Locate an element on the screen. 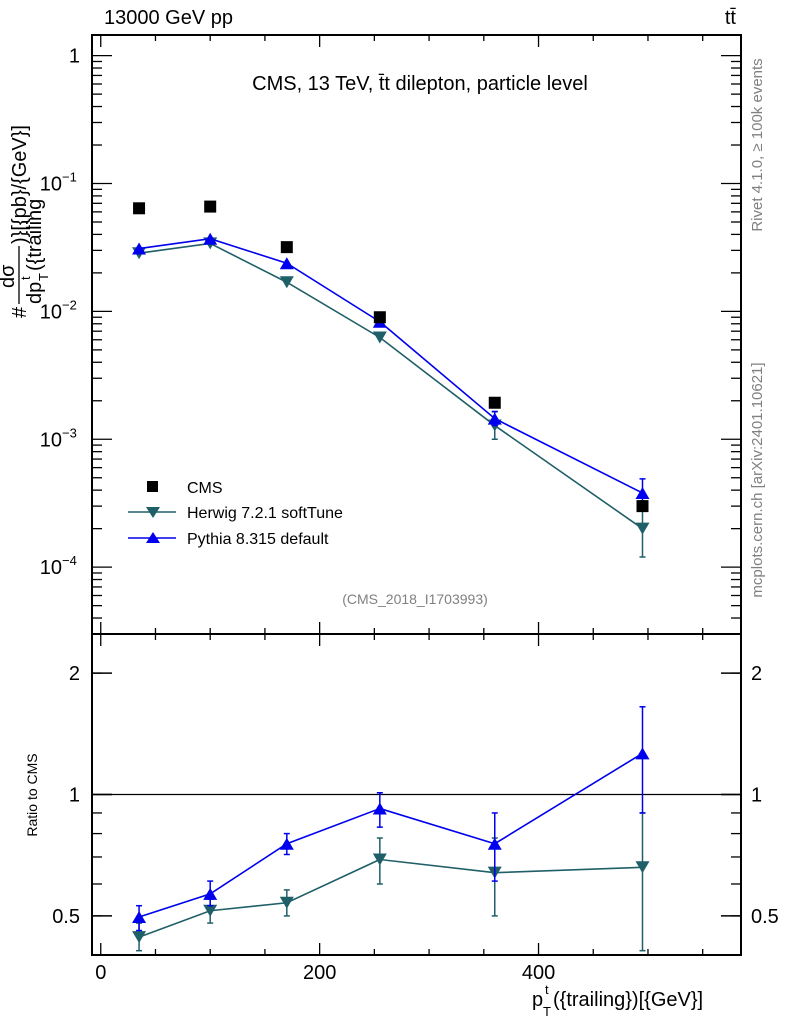  y-label-suffix: )}[{pb}/{GeV}] is located at coordinates (20, 184).